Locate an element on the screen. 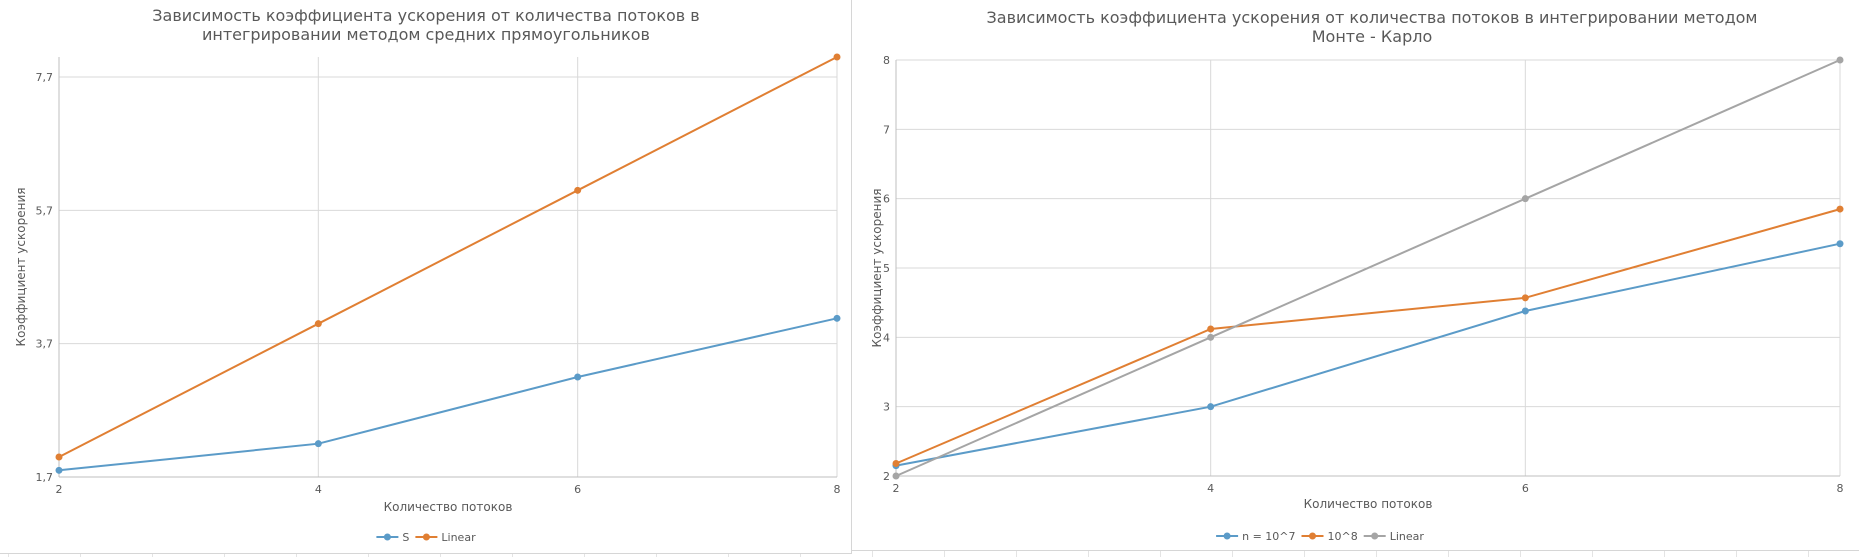 Image resolution: width=1859 pixels, height=557 pixels. monte-carlo-chart-legend-item: n = 10^7 is located at coordinates (1256, 536).